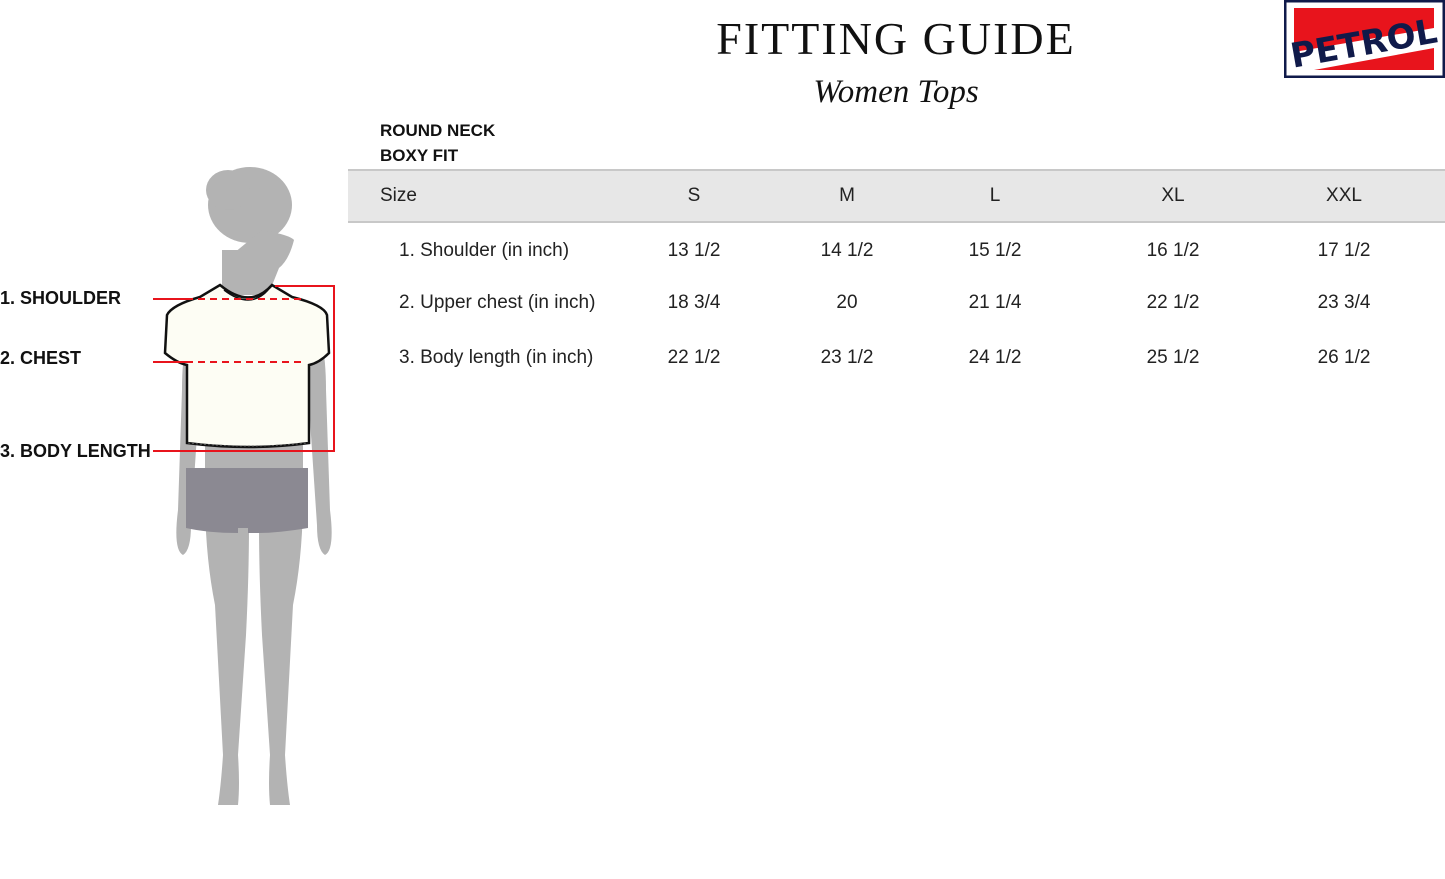  I want to click on body-figure, so click(244, 486).